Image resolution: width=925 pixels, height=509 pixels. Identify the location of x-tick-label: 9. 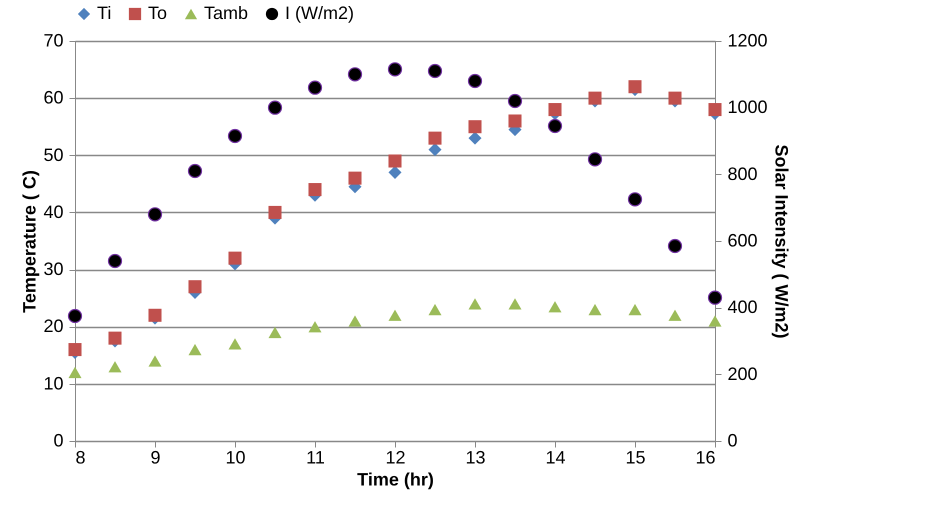
(155, 458).